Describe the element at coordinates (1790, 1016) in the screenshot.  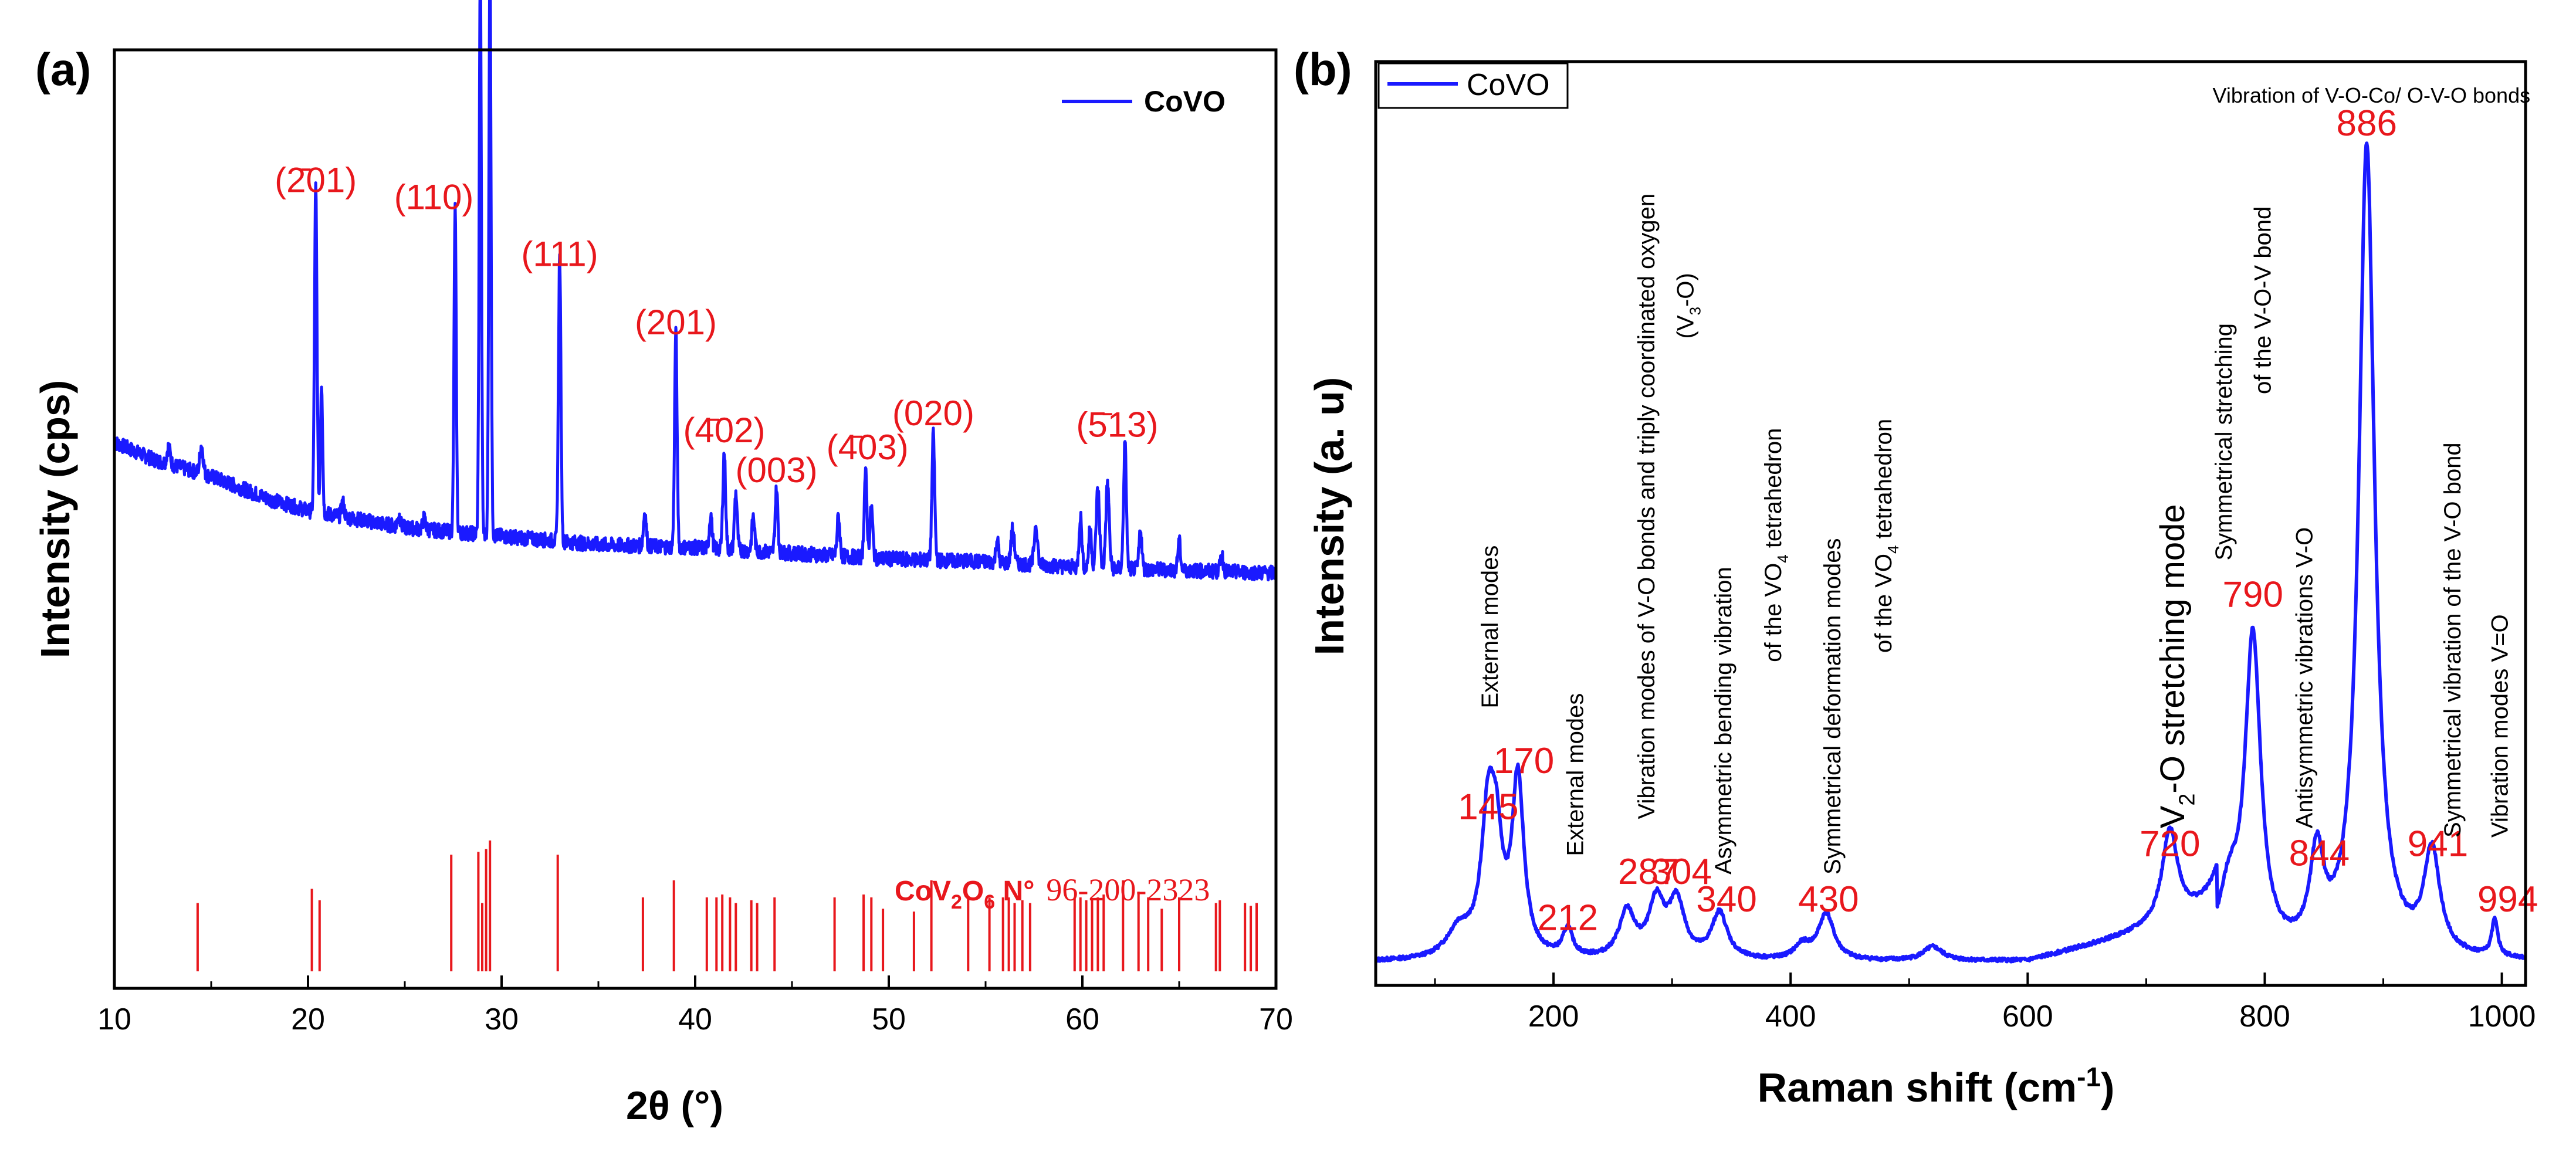
I see `x-tick-label: 400` at that location.